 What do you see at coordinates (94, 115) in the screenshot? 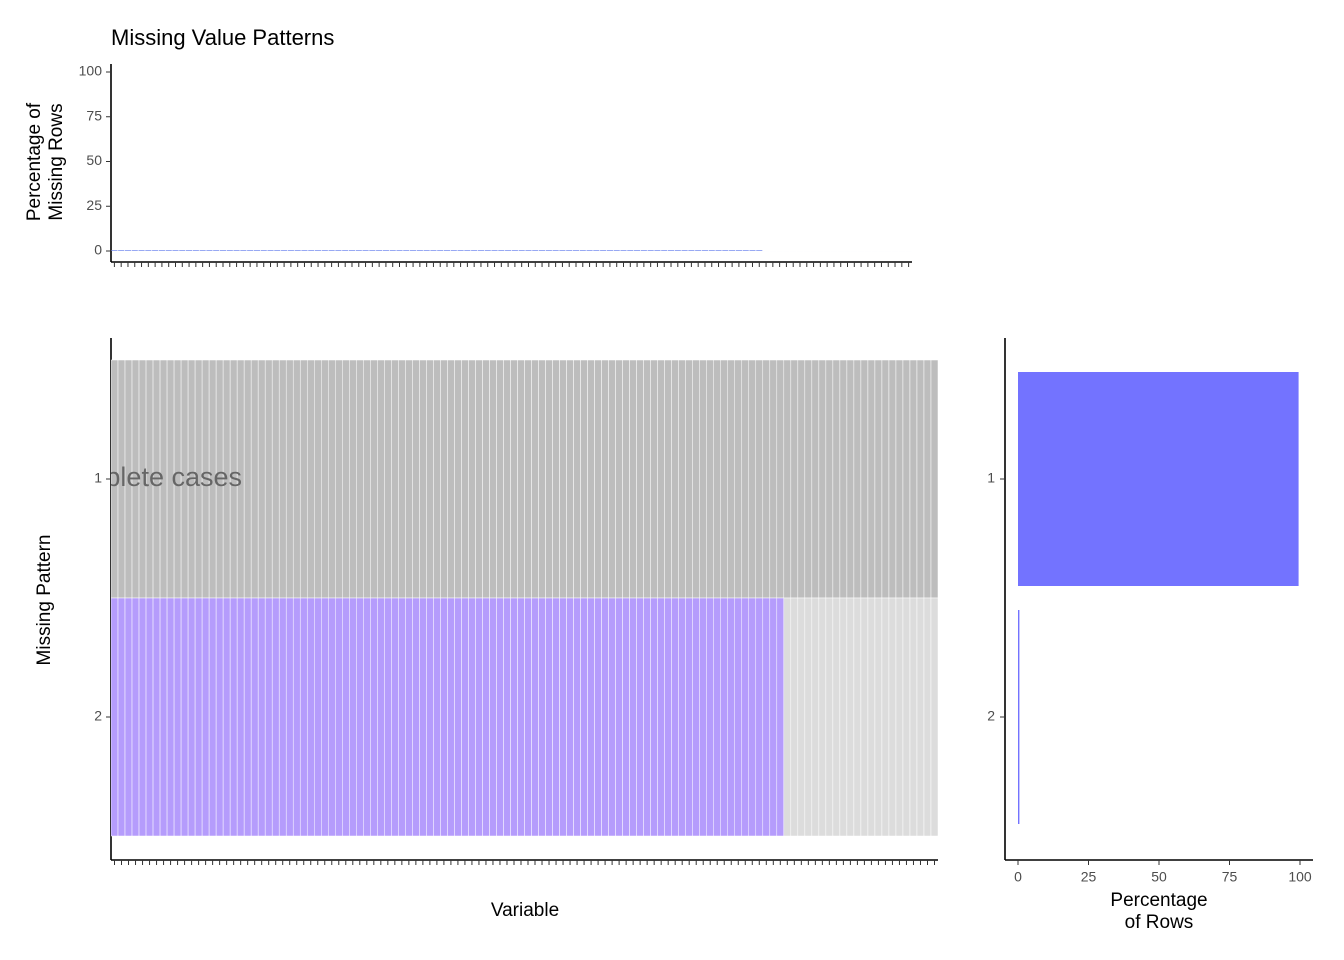
I see `y-tick-label: 75` at bounding box center [94, 115].